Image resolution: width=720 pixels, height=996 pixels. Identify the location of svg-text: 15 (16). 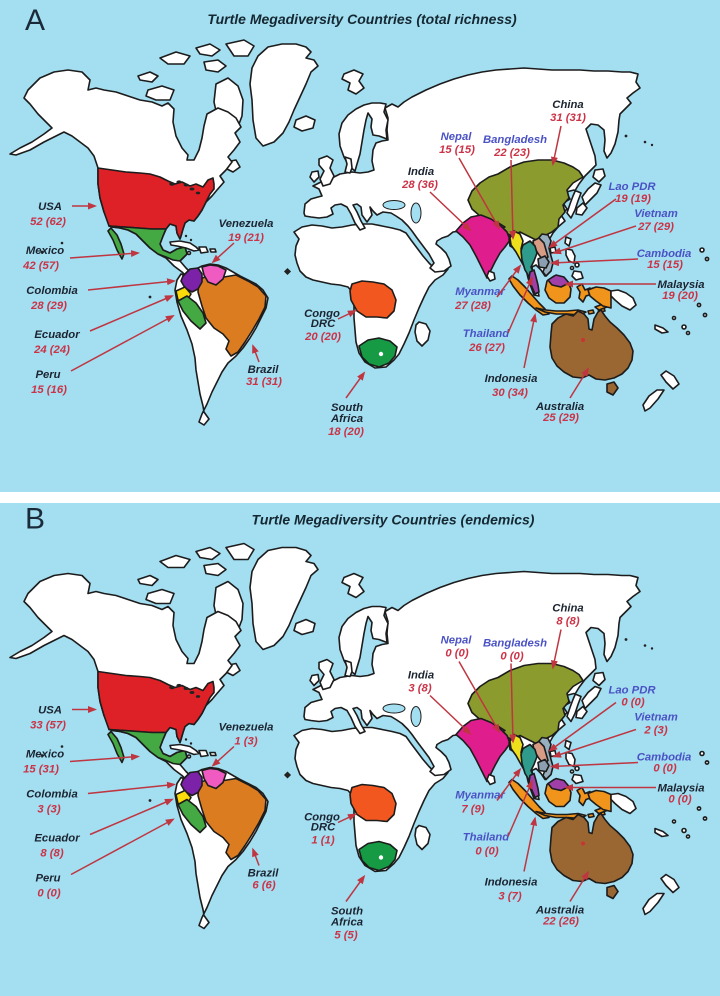
(49, 390).